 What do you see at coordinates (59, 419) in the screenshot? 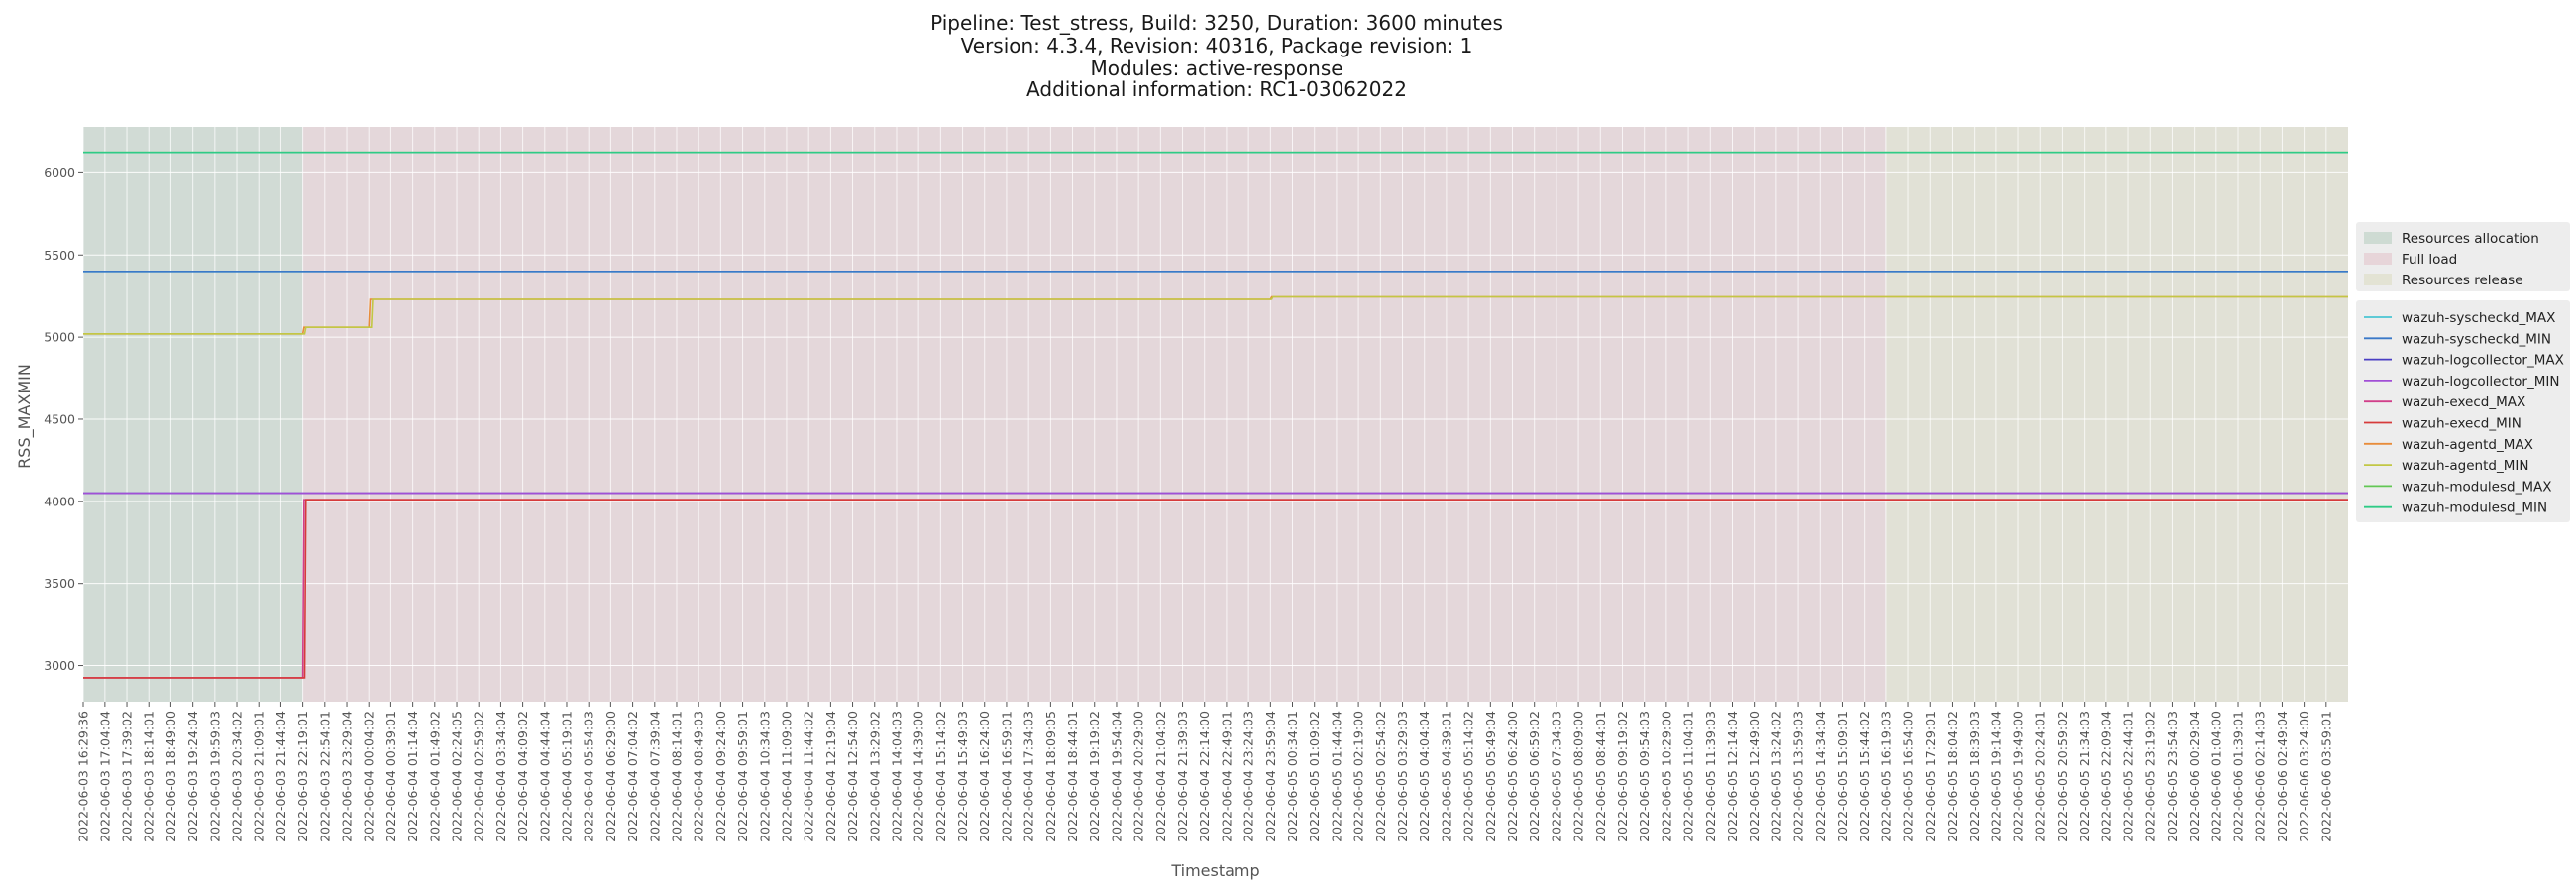
I see `y-tick-label: 4500` at bounding box center [59, 419].